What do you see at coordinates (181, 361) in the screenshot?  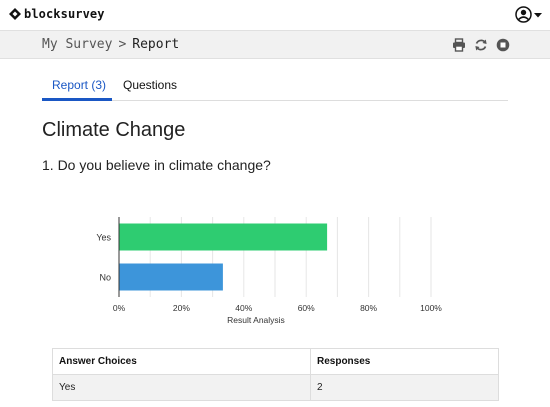 I see `header-answer-choices: Answer Choices` at bounding box center [181, 361].